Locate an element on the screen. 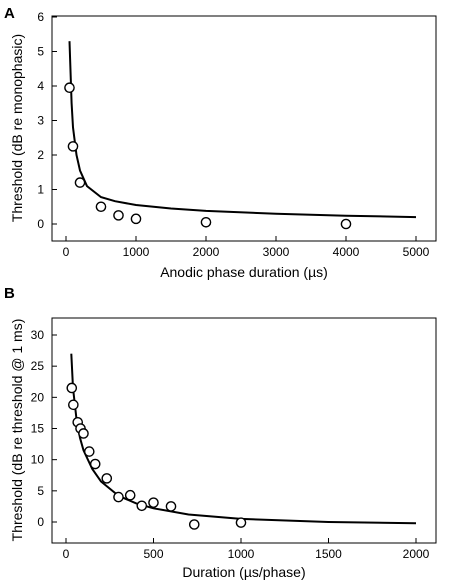 The image size is (454, 582). panel-a-y-axis-title: Threshold (dB re monophasic) is located at coordinates (17, 128).